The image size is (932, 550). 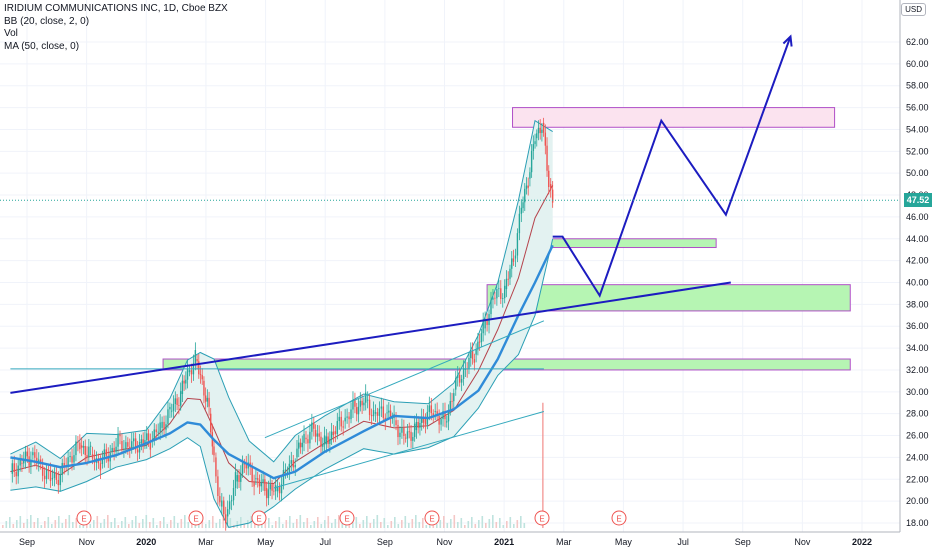 I want to click on x-tick-label-2: 2020, so click(x=146, y=542).